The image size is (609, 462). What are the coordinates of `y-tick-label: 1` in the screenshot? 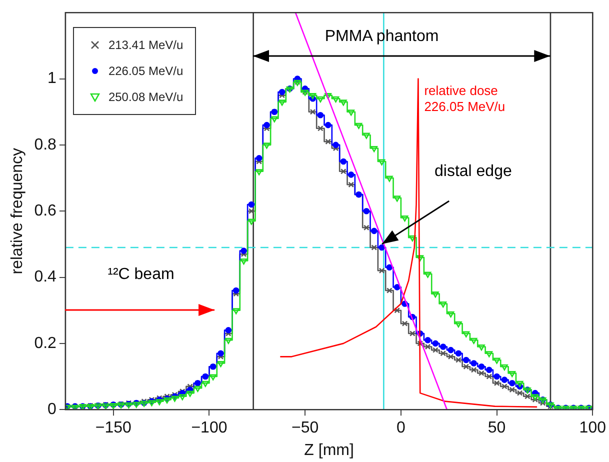 It's located at (52, 79).